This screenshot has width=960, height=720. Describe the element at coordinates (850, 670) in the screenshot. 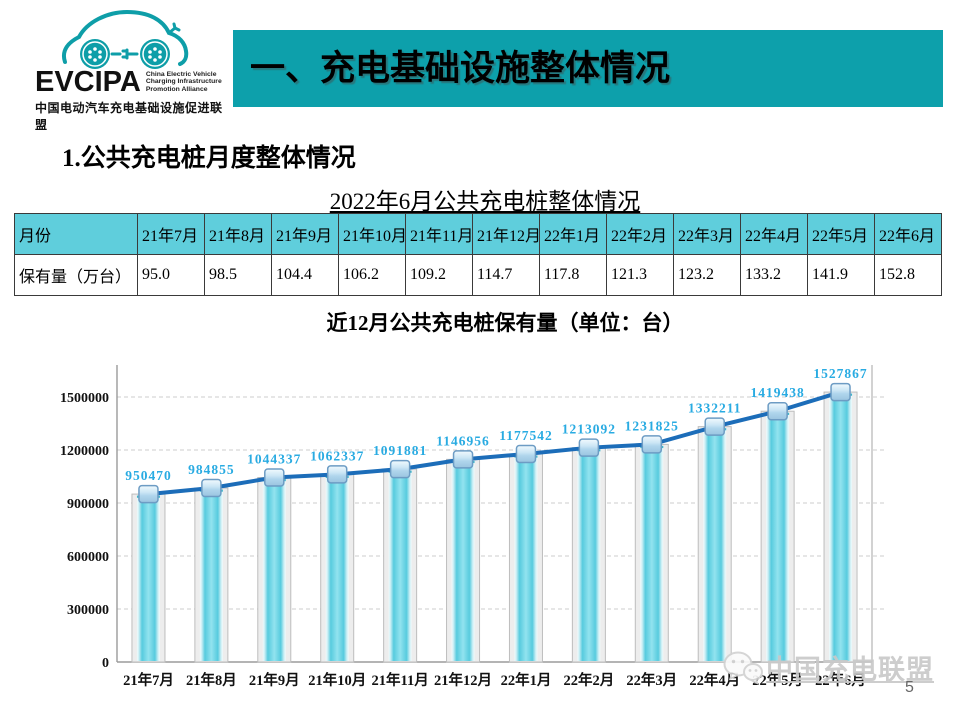

I see `watermark-text: 中国充电联盟` at that location.